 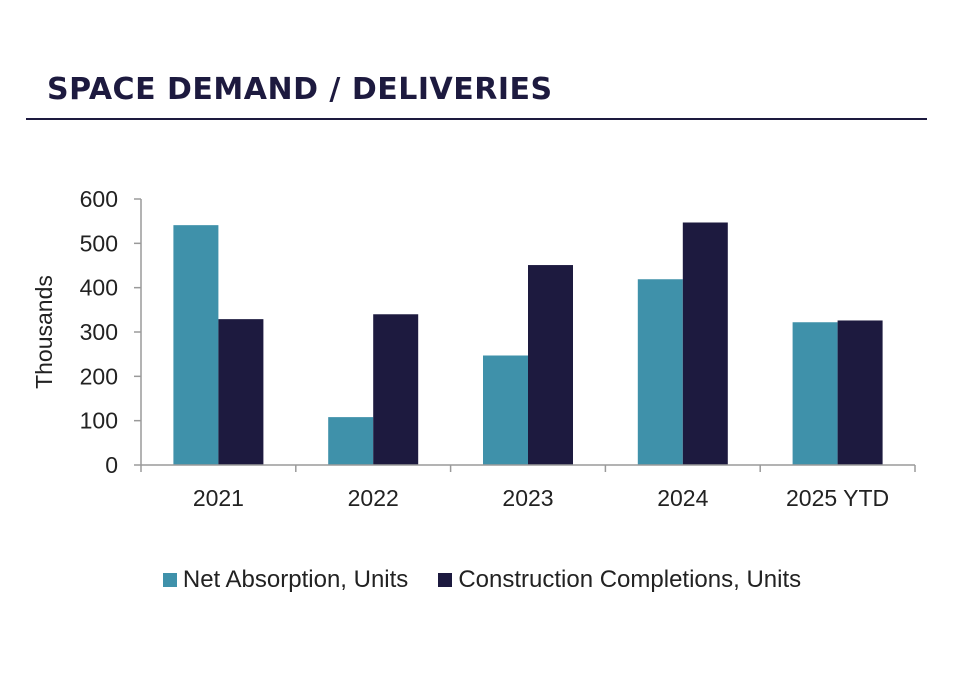 What do you see at coordinates (300, 89) in the screenshot?
I see `chart-title: SPACE DEMAND / DELIVERIES` at bounding box center [300, 89].